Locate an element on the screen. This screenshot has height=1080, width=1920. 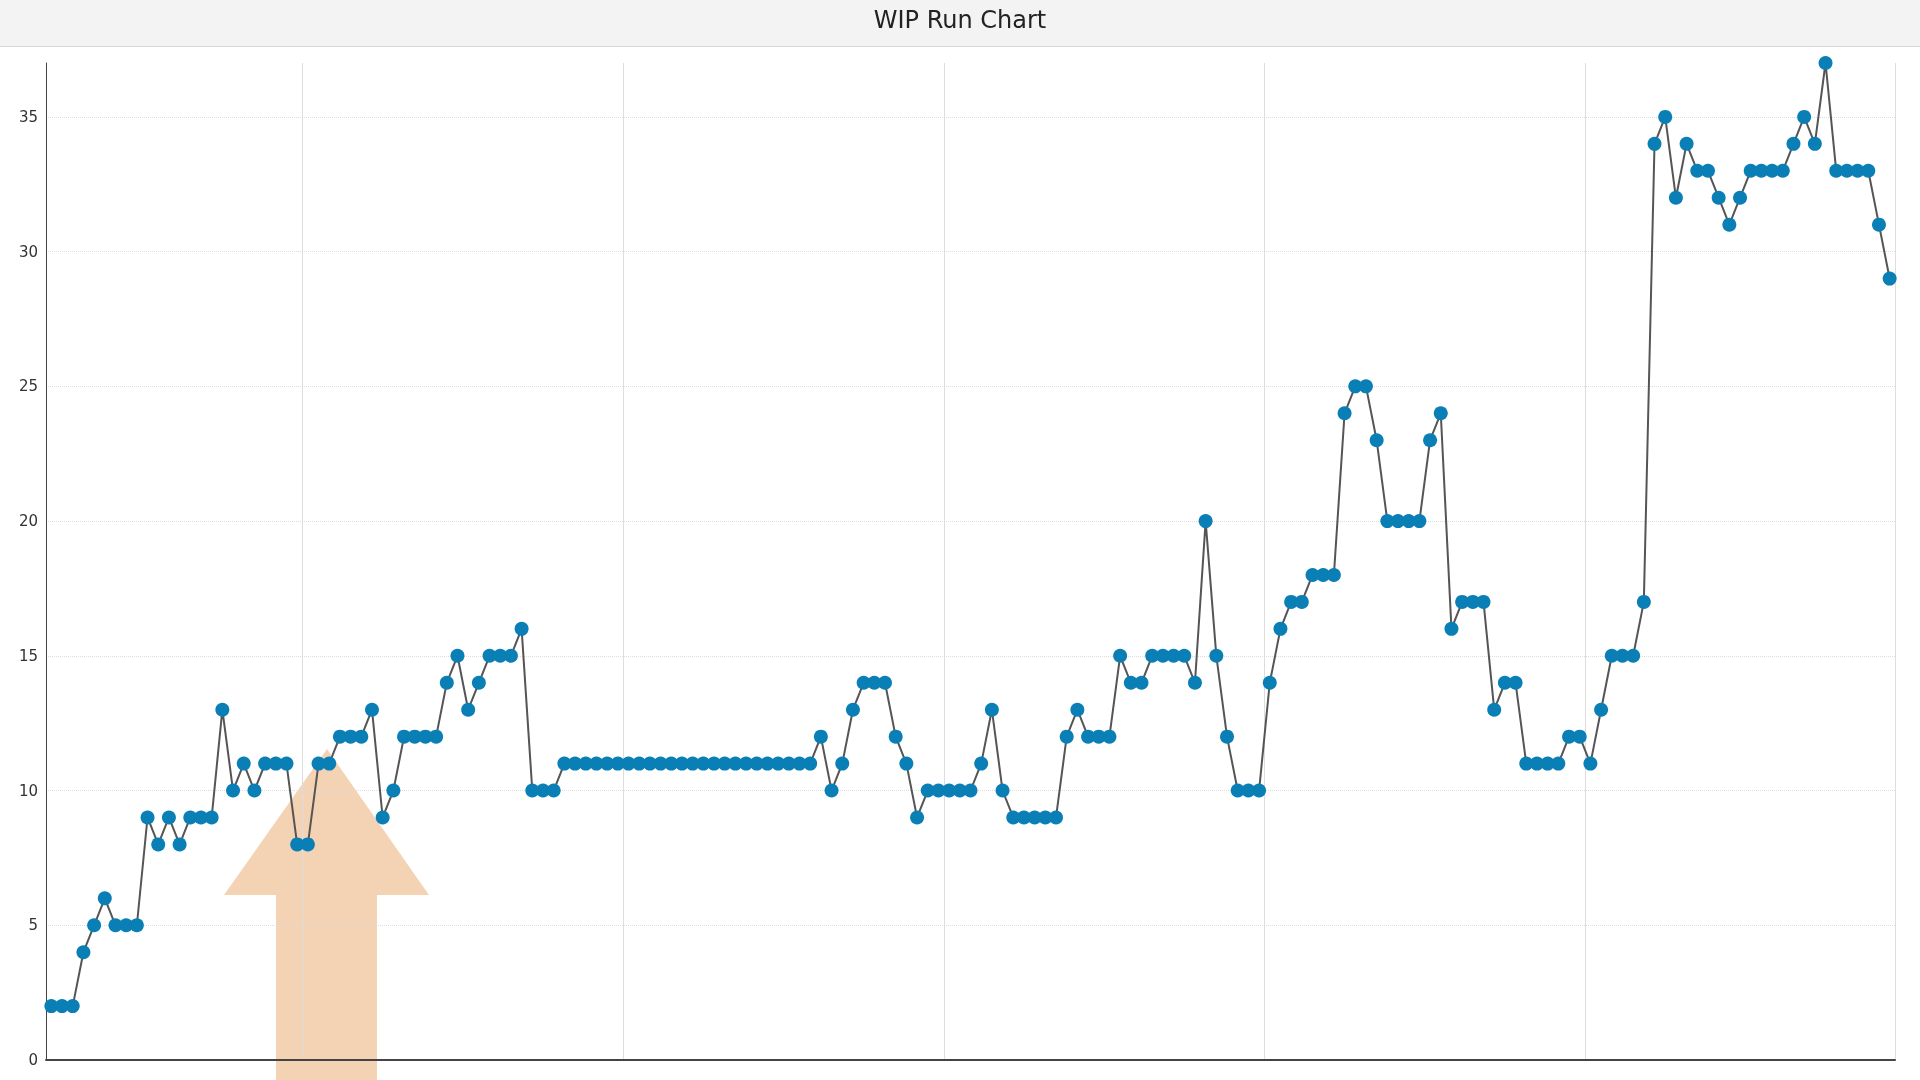
y-tick-label: 15 is located at coordinates (28, 655).